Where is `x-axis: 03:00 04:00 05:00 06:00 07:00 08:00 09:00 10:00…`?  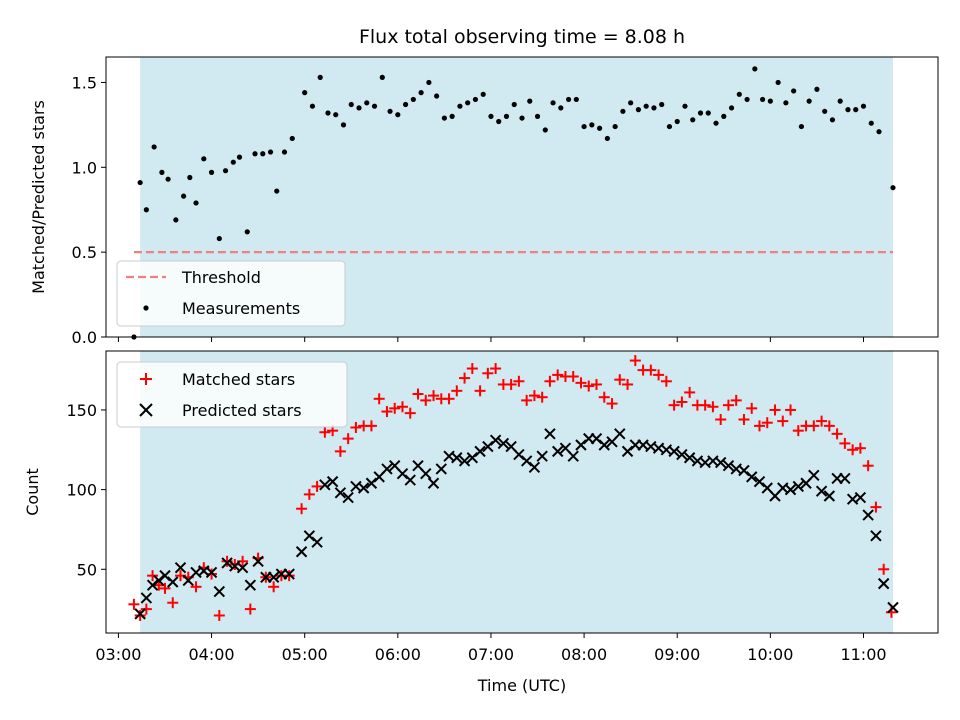
x-axis: 03:00 04:00 05:00 06:00 07:00 08:00 09:00 10:00… is located at coordinates (491, 648).